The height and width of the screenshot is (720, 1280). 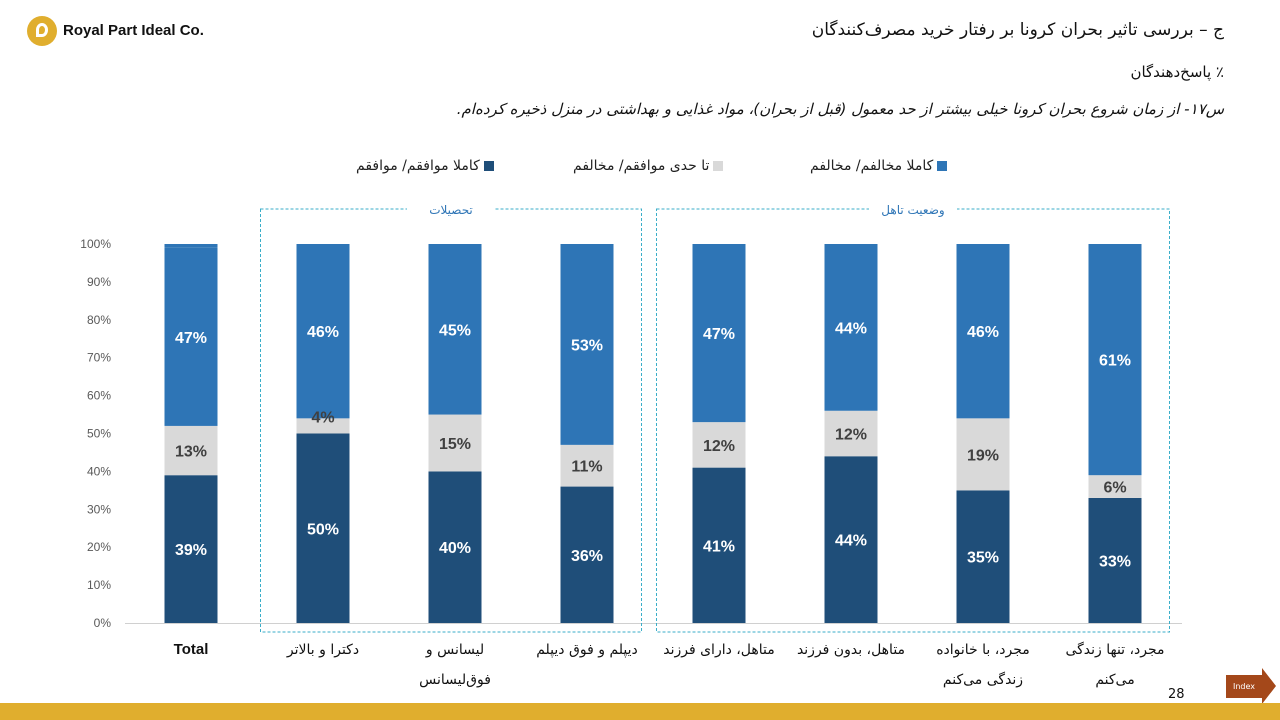 What do you see at coordinates (1114, 680) in the screenshot?
I see `category-label: می‌کنم` at bounding box center [1114, 680].